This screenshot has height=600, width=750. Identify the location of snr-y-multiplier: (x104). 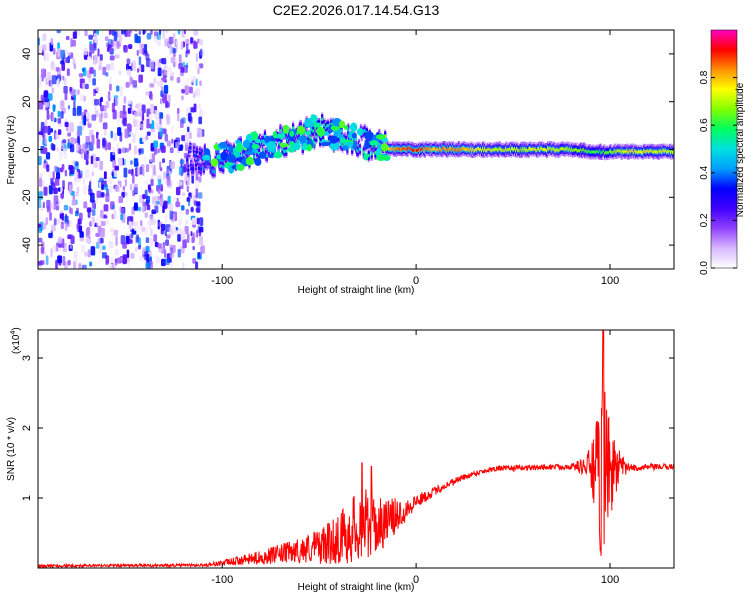
(16, 340).